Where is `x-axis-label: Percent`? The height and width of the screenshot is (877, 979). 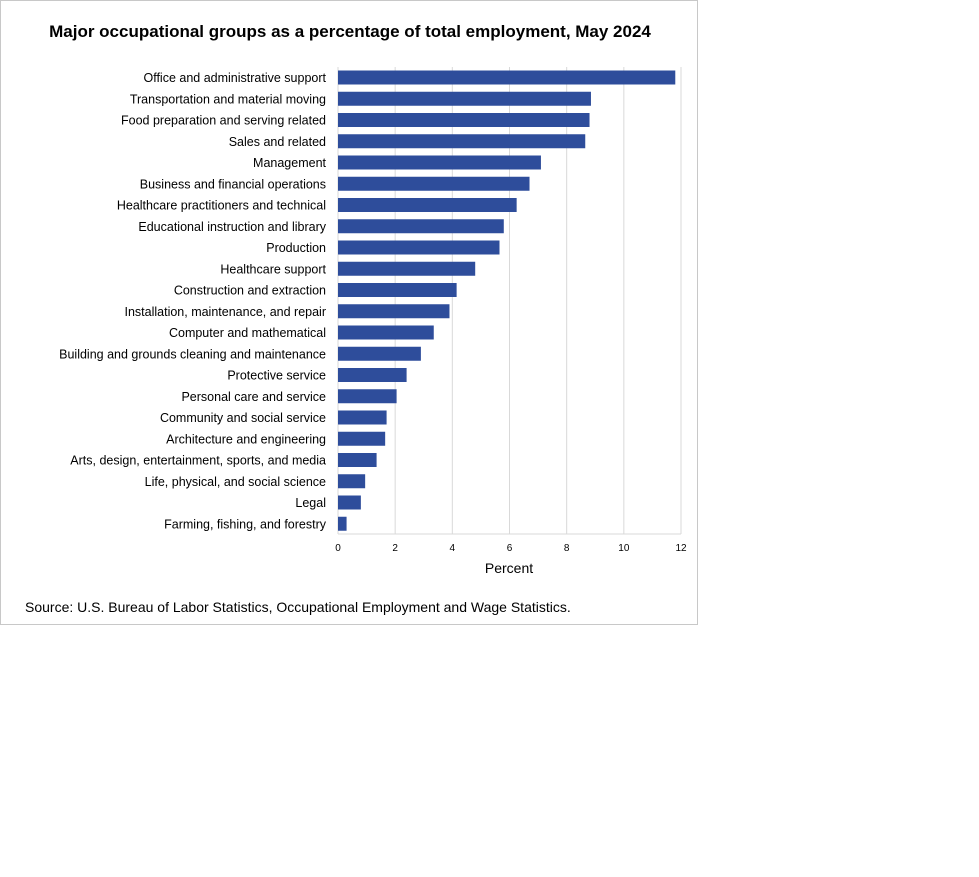
x-axis-label: Percent is located at coordinates (509, 568).